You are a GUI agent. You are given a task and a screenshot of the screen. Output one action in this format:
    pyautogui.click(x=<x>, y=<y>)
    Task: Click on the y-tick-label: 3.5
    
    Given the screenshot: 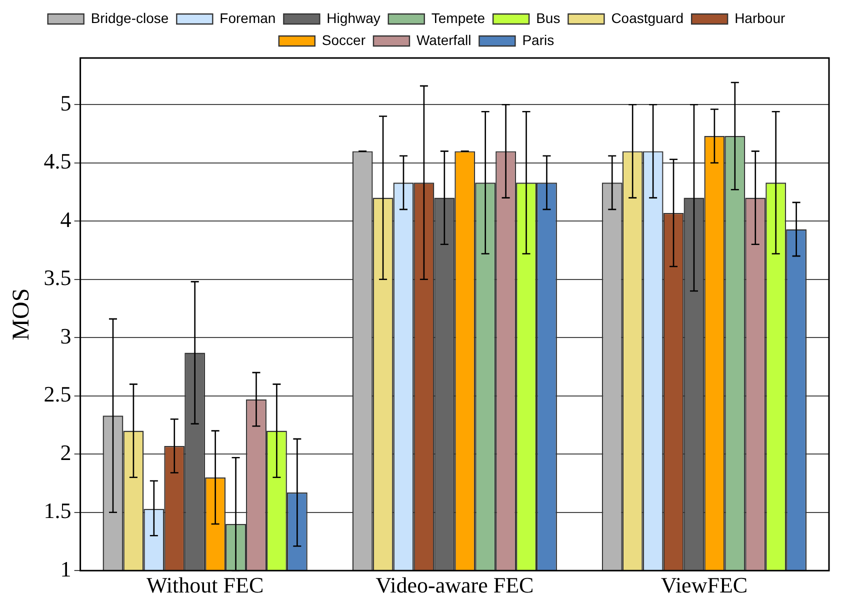 What is the action you would take?
    pyautogui.click(x=58, y=277)
    